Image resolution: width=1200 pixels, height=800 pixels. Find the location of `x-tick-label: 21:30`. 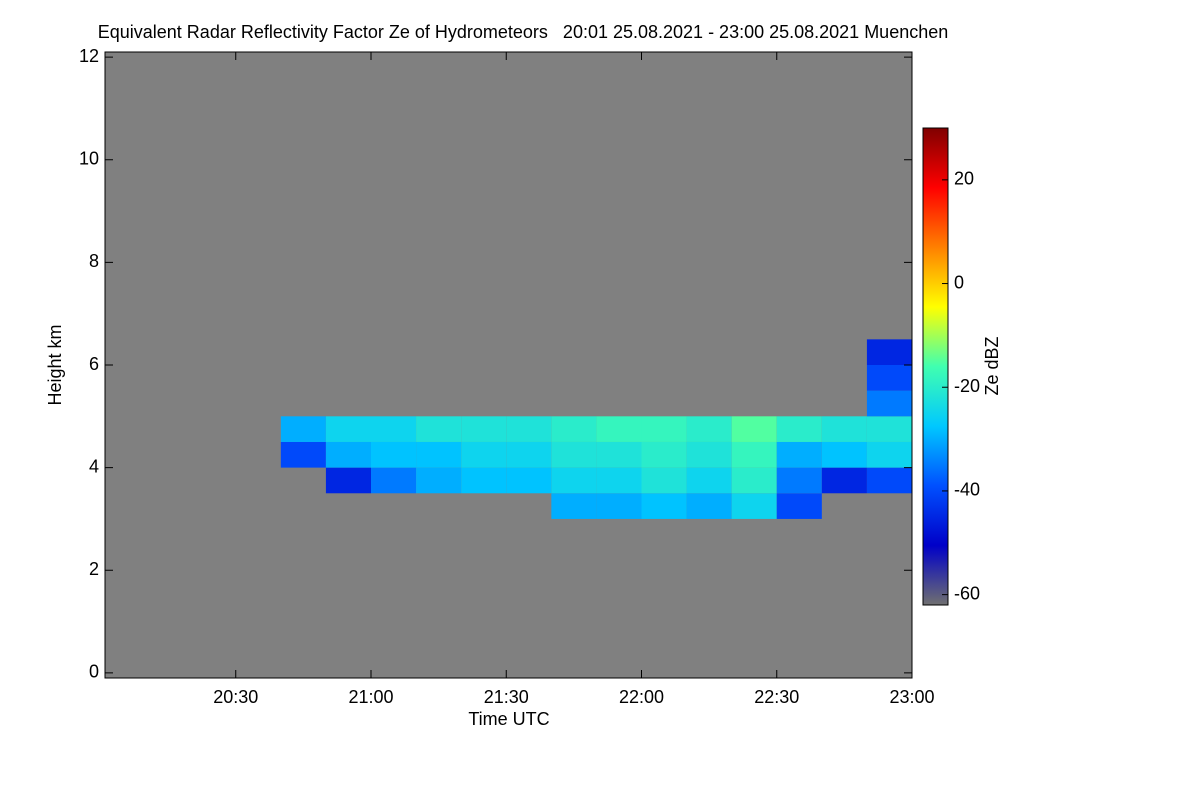

x-tick-label: 21:30 is located at coordinates (506, 697).